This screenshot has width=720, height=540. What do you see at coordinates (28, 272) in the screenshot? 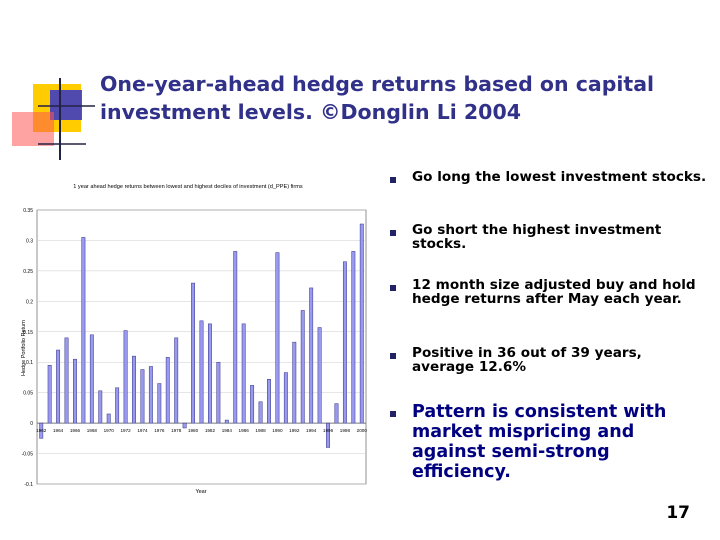
I see `y-tick-label: 0.25` at bounding box center [28, 272].